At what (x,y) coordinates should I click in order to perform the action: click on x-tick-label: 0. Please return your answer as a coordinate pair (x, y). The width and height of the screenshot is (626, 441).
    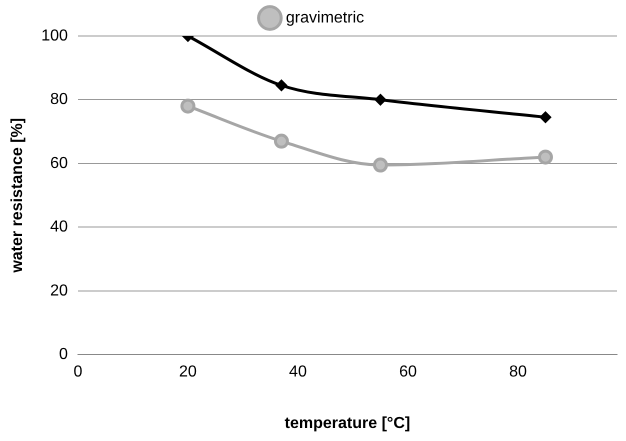
    Looking at the image, I should click on (77, 372).